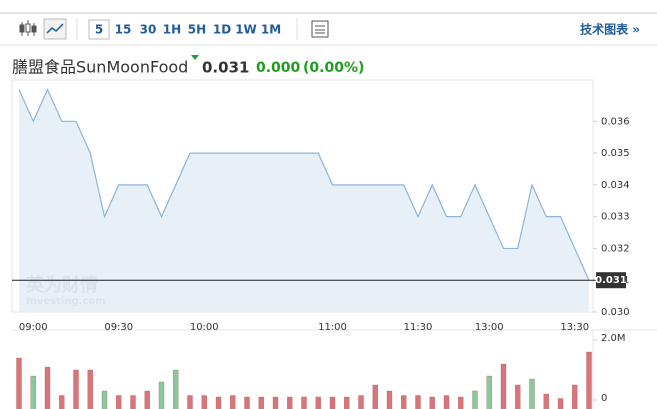 The width and height of the screenshot is (657, 409). What do you see at coordinates (100, 67) in the screenshot?
I see `instrument-name: 膳盟食品SunMoonFood` at bounding box center [100, 67].